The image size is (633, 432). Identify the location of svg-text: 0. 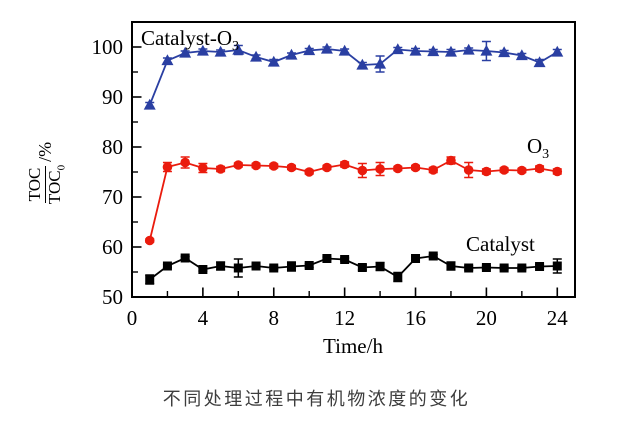
(132, 318).